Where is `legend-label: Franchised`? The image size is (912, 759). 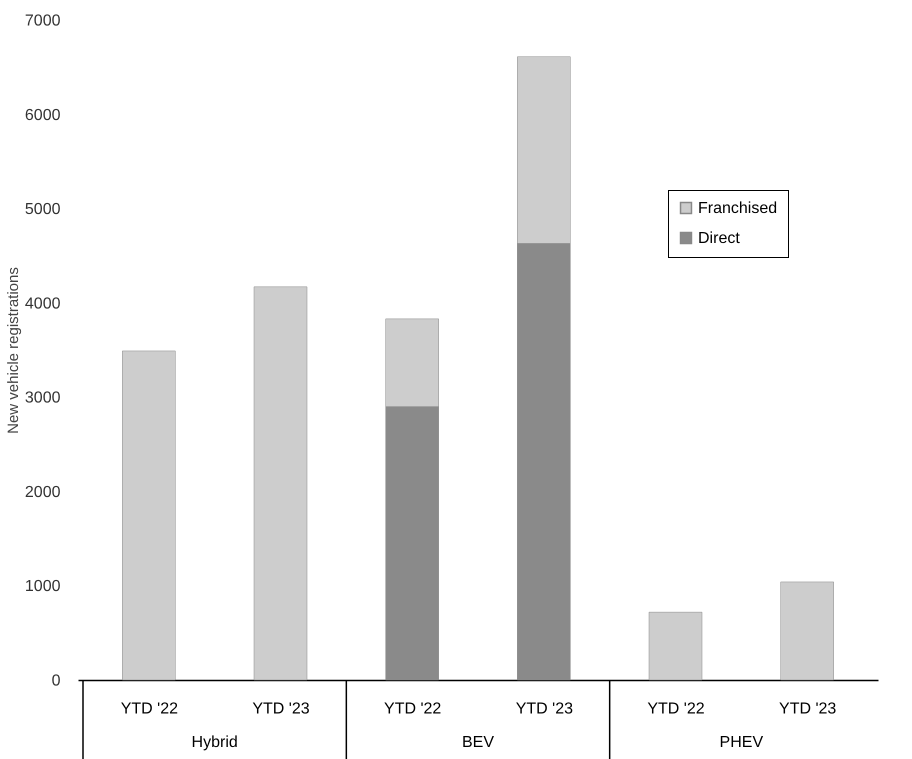
legend-label: Franchised is located at coordinates (738, 208).